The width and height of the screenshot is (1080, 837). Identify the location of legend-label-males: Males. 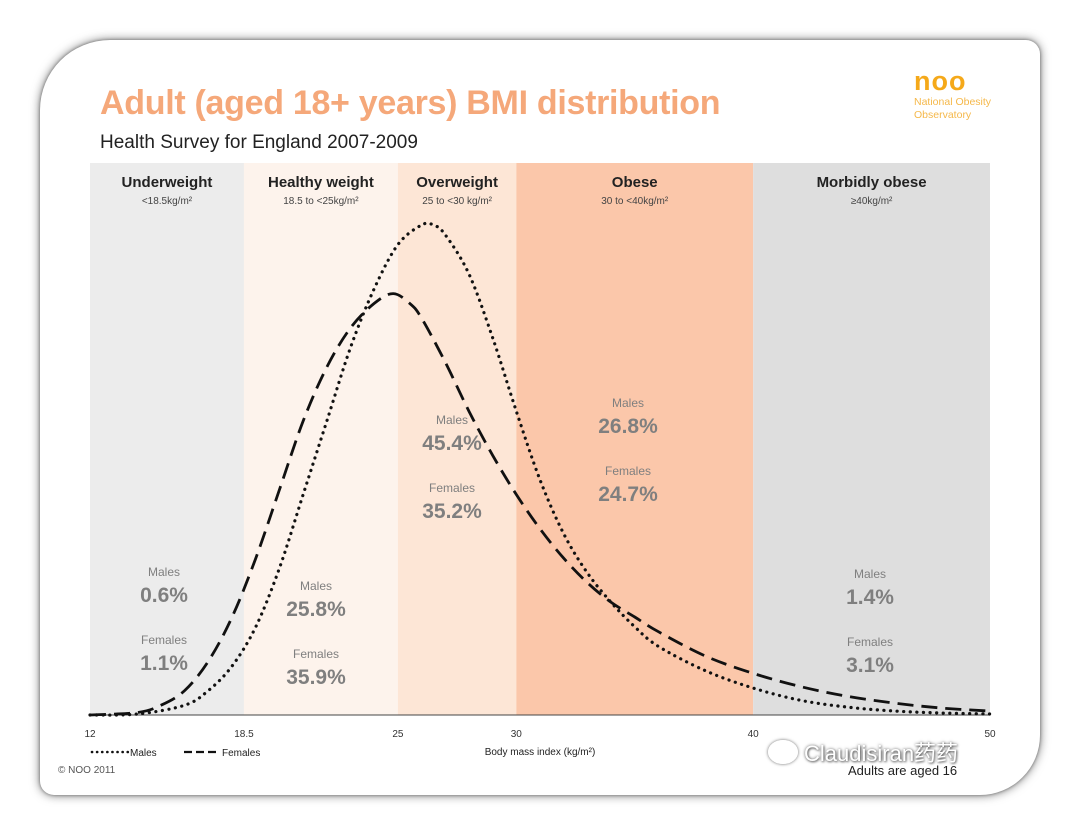
(143, 753).